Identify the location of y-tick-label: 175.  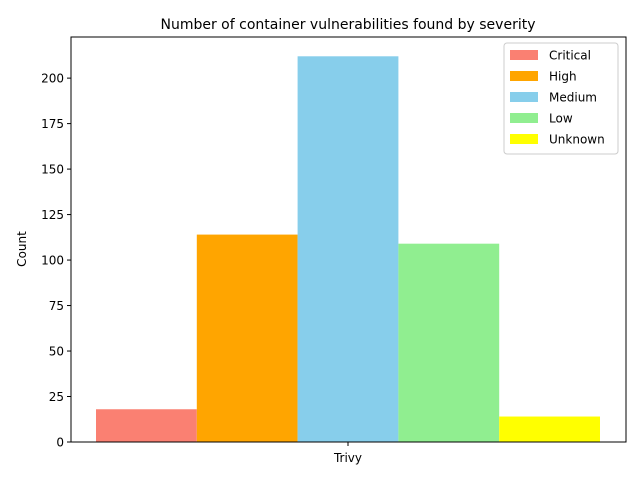
(52, 124).